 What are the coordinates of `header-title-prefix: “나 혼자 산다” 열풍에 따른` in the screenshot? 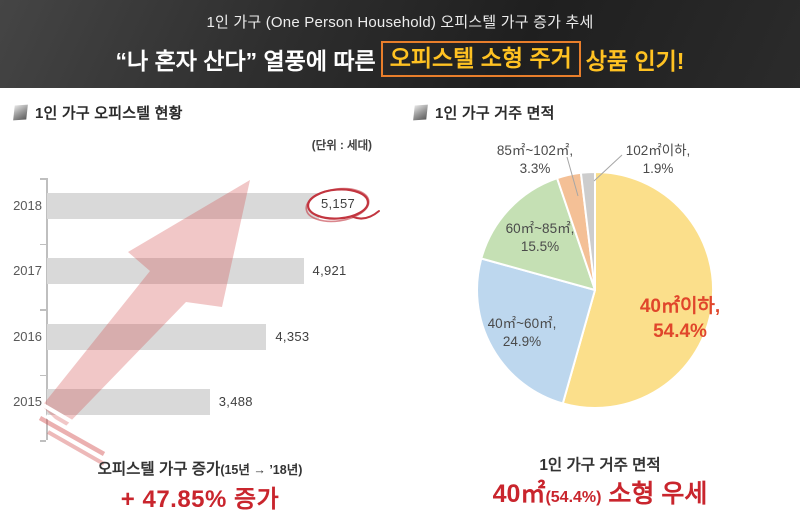 It's located at (245, 60).